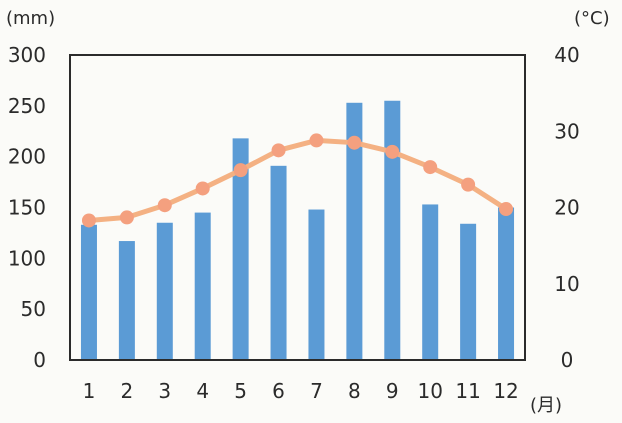 The width and height of the screenshot is (622, 423). What do you see at coordinates (467, 391) in the screenshot?
I see `x-tick-label: 11` at bounding box center [467, 391].